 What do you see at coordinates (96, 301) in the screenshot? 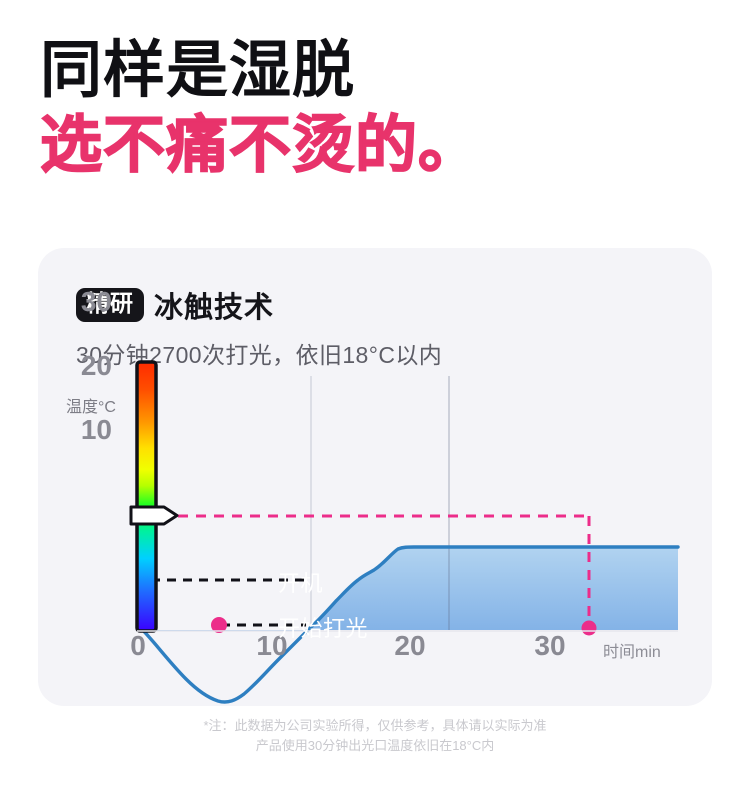
I see `y-tick-30: 30` at bounding box center [96, 301].